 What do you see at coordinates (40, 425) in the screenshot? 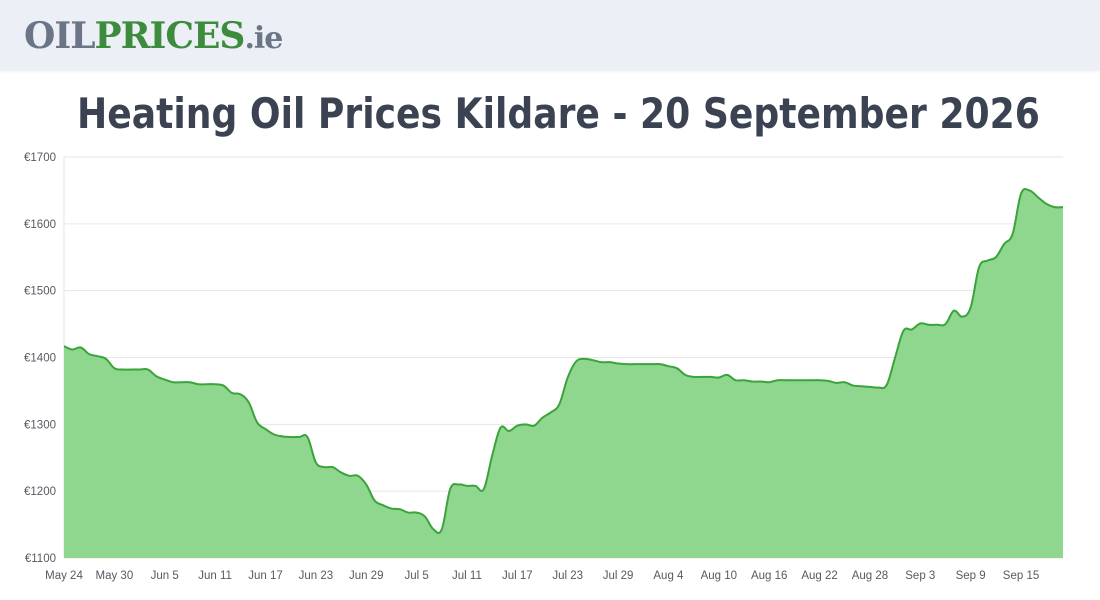
I see `y-tick-label: €1300` at bounding box center [40, 425].